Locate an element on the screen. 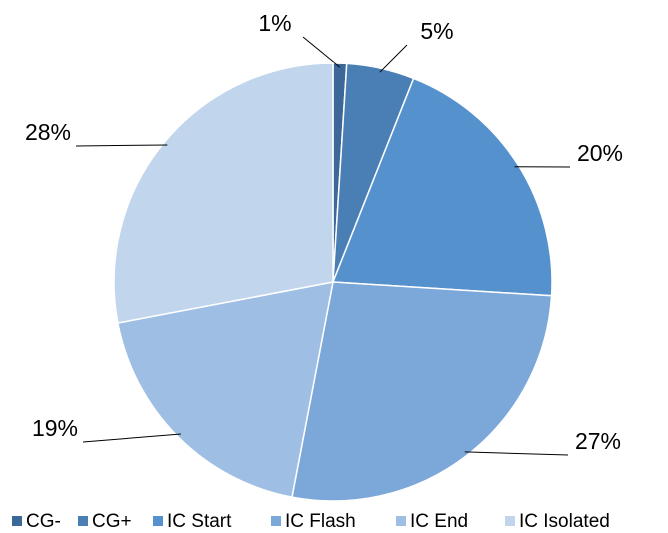 The width and height of the screenshot is (668, 533). data-label: 5% is located at coordinates (436, 31).